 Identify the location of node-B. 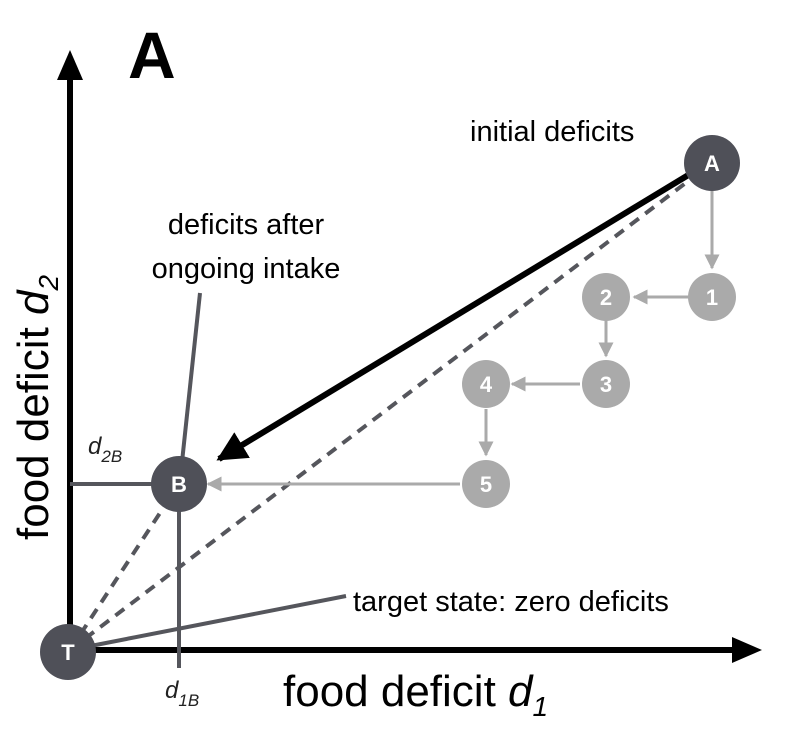
(179, 484).